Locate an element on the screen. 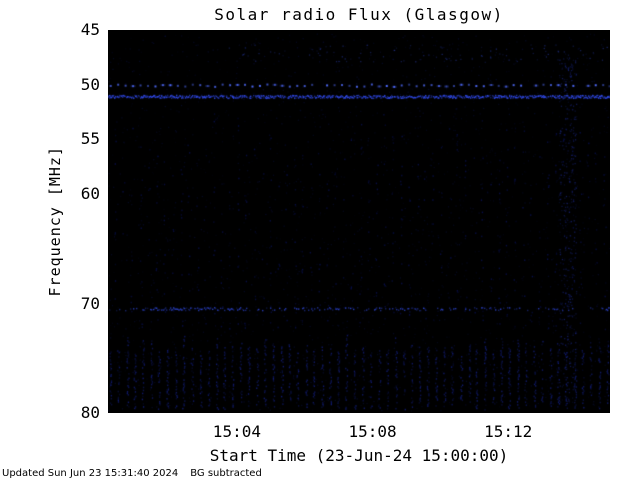 The width and height of the screenshot is (640, 480). y-tick-label: 70 is located at coordinates (90, 303).